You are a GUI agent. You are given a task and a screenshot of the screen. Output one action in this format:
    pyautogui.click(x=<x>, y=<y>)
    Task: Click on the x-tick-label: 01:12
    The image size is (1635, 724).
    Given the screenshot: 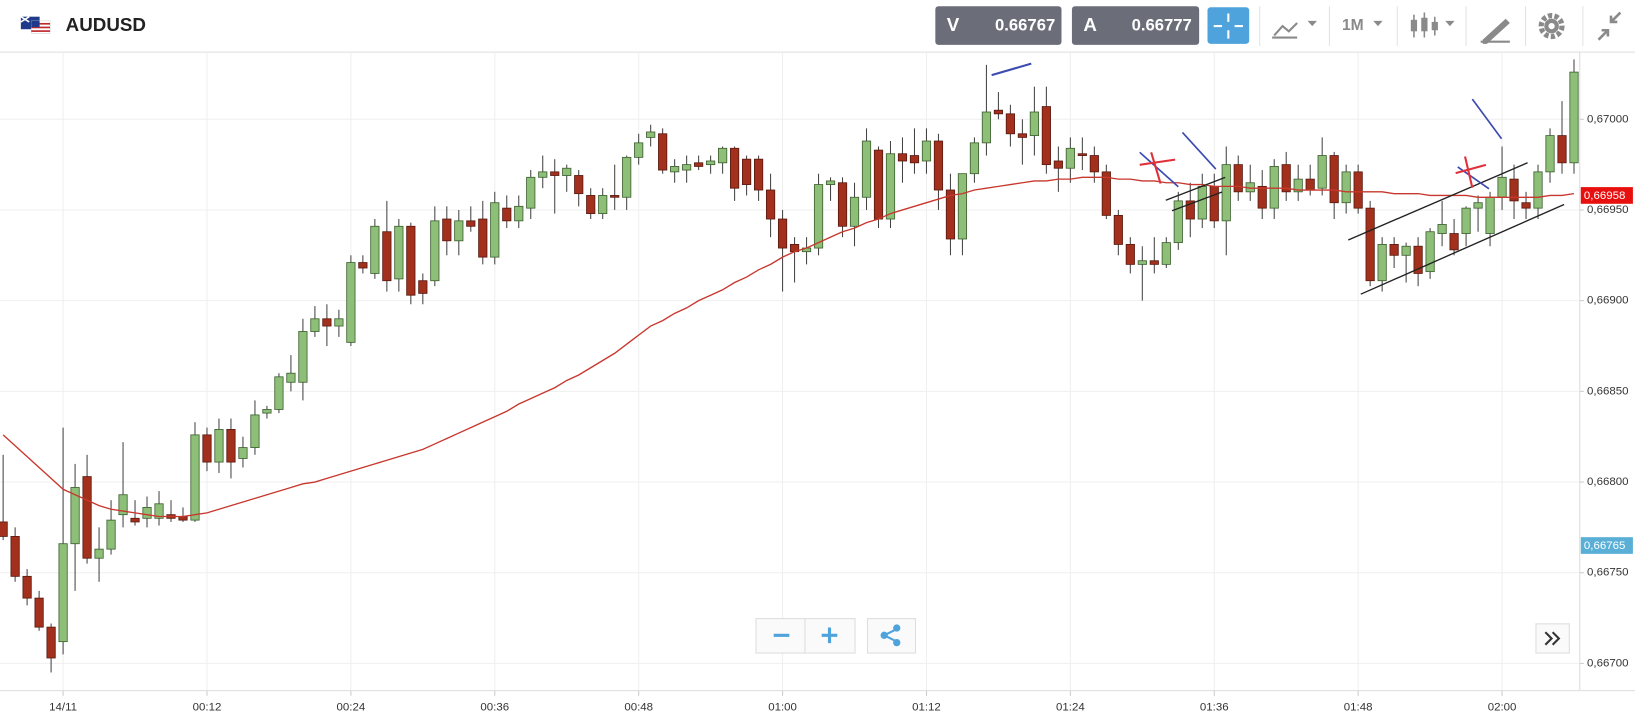 What is the action you would take?
    pyautogui.click(x=926, y=707)
    